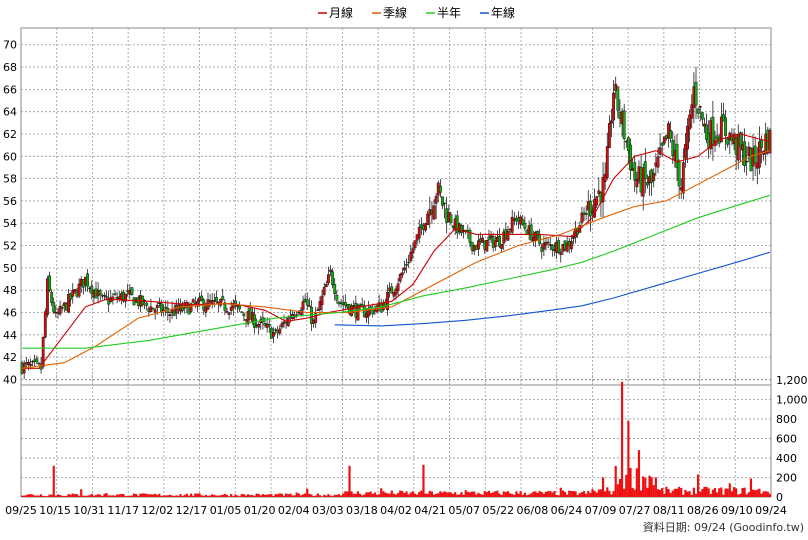  Describe the element at coordinates (498, 510) in the screenshot. I see `x-tick-label: 05/22` at that location.